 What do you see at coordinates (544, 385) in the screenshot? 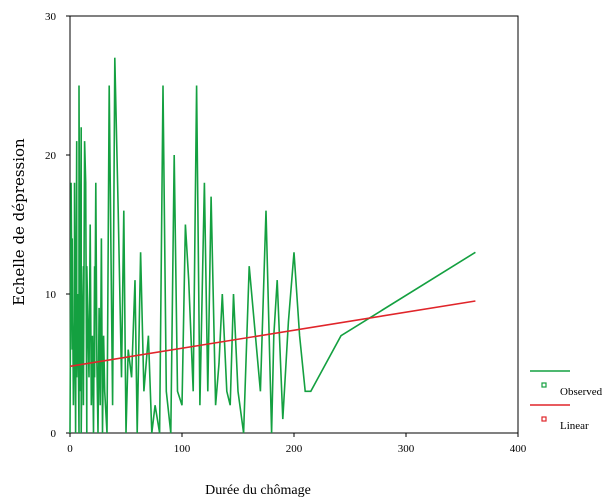
I see `legend-marker-observed` at bounding box center [544, 385].